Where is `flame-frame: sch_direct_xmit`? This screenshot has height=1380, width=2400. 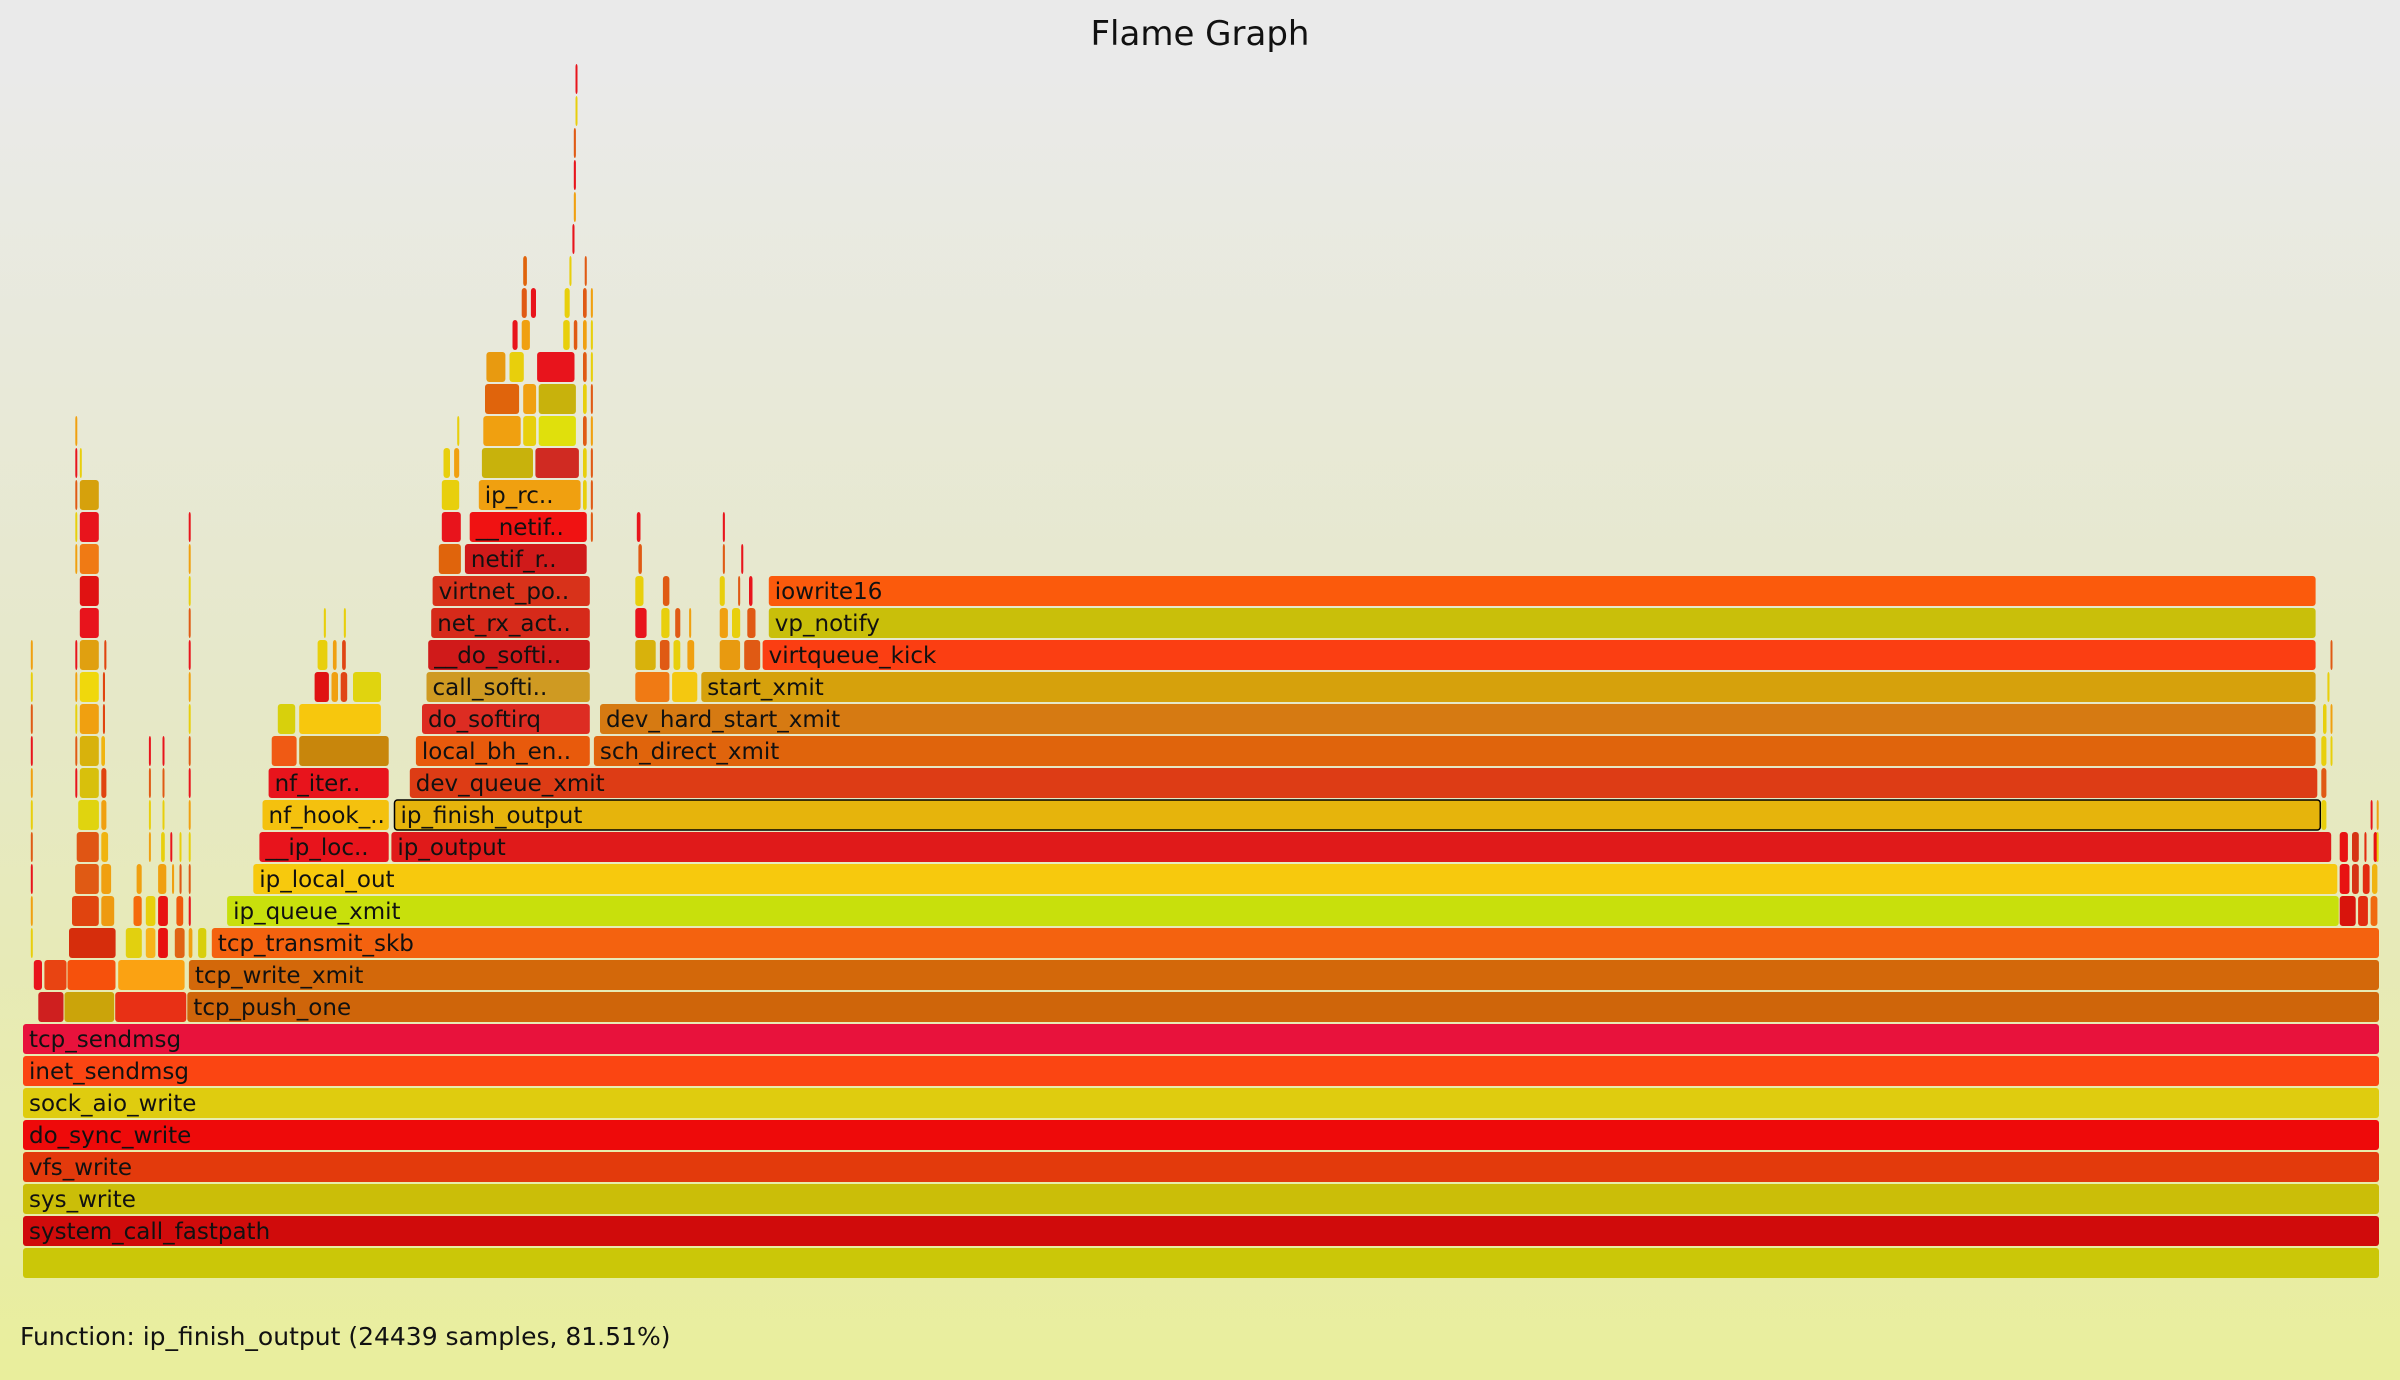
flame-frame: sch_direct_xmit is located at coordinates (1454, 751).